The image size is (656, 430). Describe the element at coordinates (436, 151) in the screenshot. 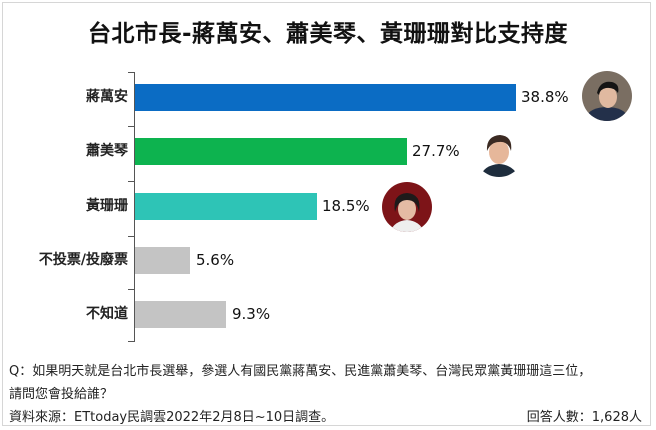

I see `value-label: 27.7%` at that location.